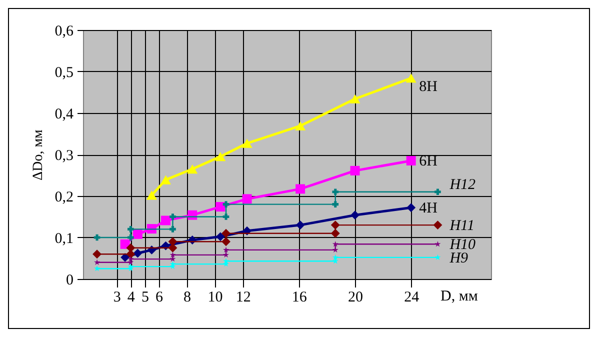  What do you see at coordinates (117, 298) in the screenshot?
I see `x-tick-label: 3` at bounding box center [117, 298].